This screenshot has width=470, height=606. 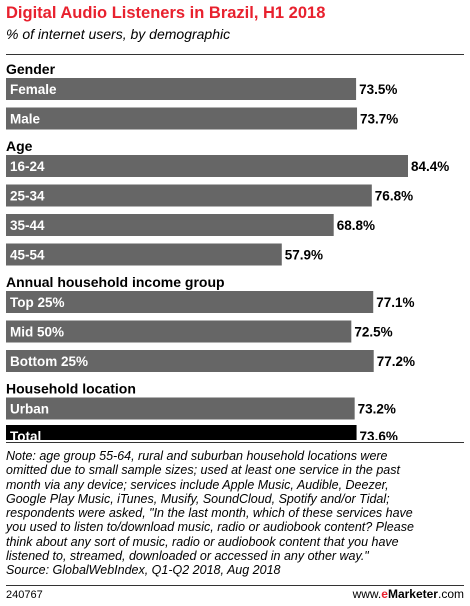 What do you see at coordinates (412, 594) in the screenshot?
I see `brand-name: Marketer` at bounding box center [412, 594].